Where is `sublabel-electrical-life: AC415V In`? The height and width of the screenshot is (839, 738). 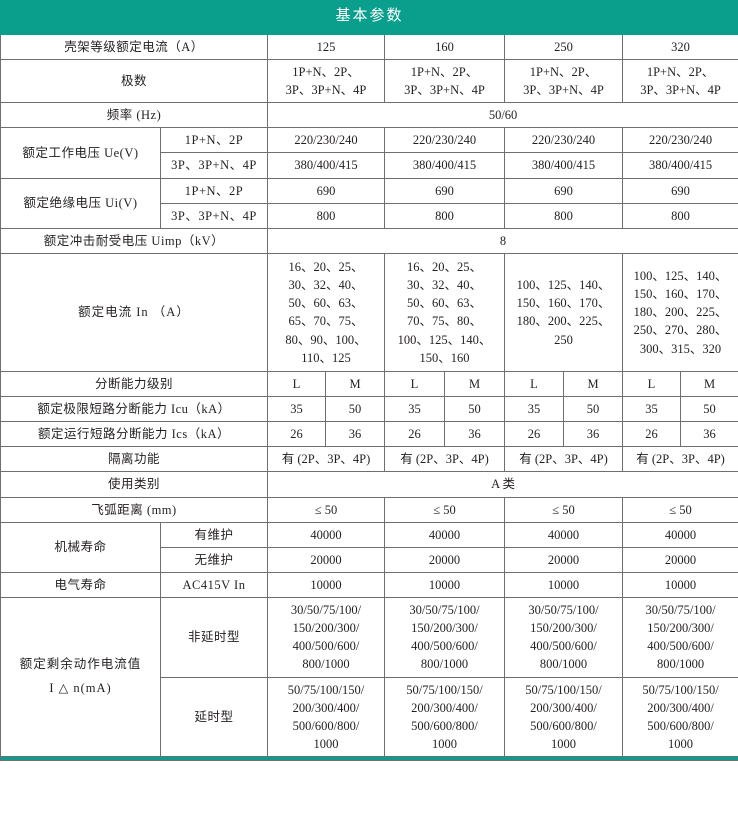 sublabel-electrical-life: AC415V In is located at coordinates (214, 585).